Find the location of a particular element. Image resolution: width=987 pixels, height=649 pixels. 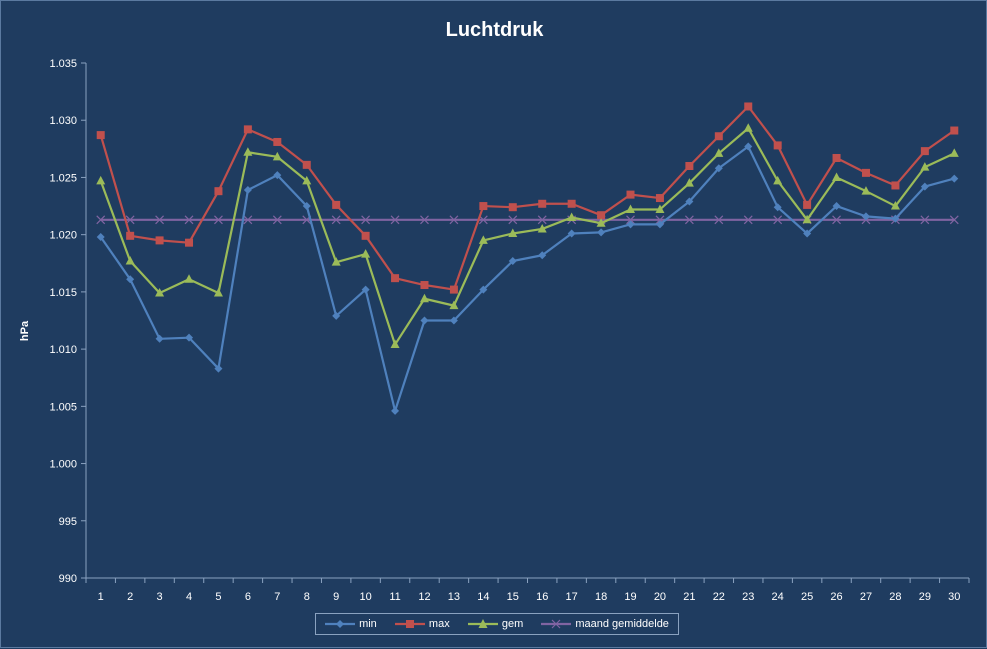

legend-label-maand-gemiddelde: maand gemiddelde is located at coordinates (622, 624).